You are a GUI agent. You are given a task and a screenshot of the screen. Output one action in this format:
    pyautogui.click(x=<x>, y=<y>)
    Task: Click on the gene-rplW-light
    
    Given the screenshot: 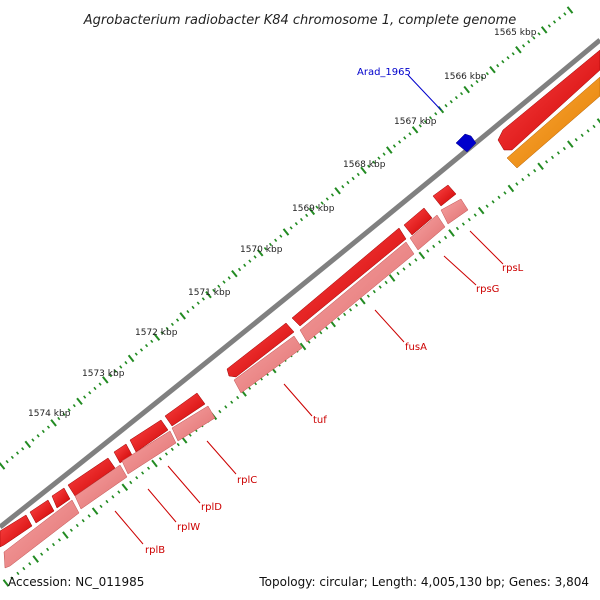 What is the action you would take?
    pyautogui.click(x=101, y=487)
    